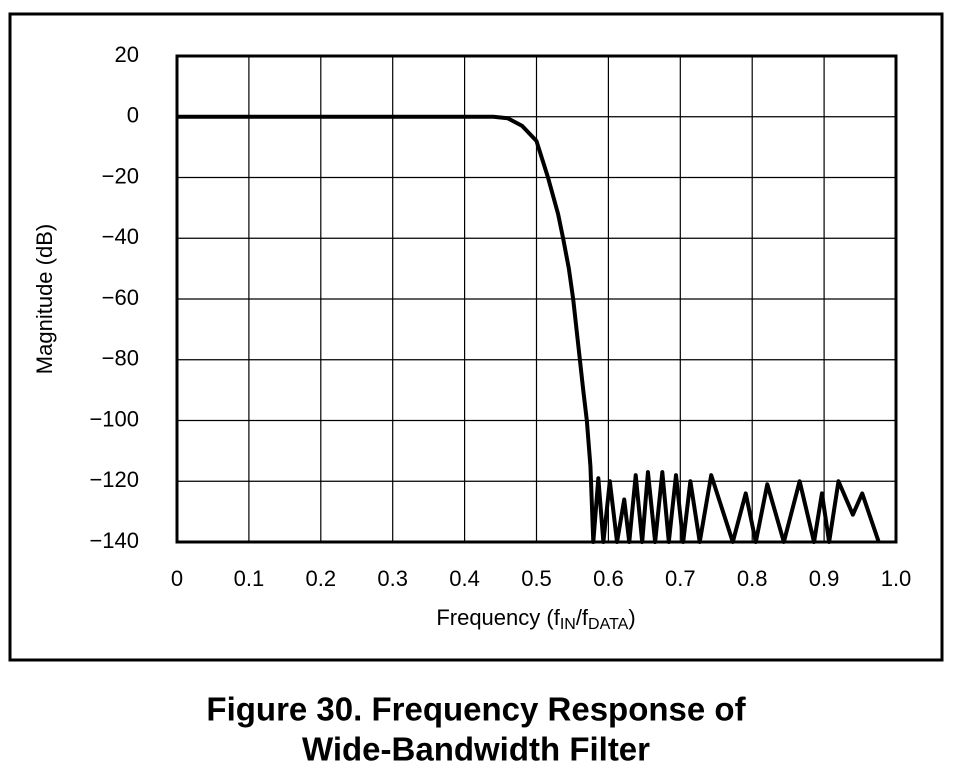 The width and height of the screenshot is (953, 778). Describe the element at coordinates (608, 578) in the screenshot. I see `x-tick-label: 0.6` at that location.